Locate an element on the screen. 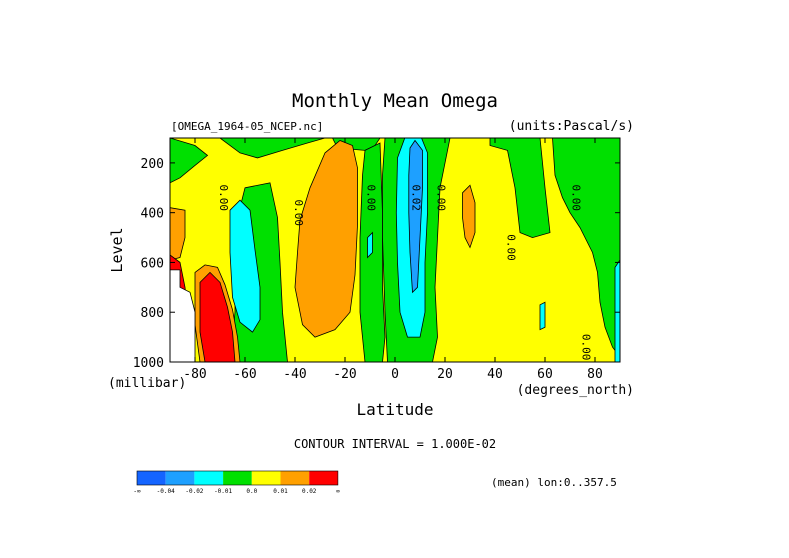 The image size is (789, 558). chart-subtitle-units: (units:Pascal/s) is located at coordinates (571, 126).